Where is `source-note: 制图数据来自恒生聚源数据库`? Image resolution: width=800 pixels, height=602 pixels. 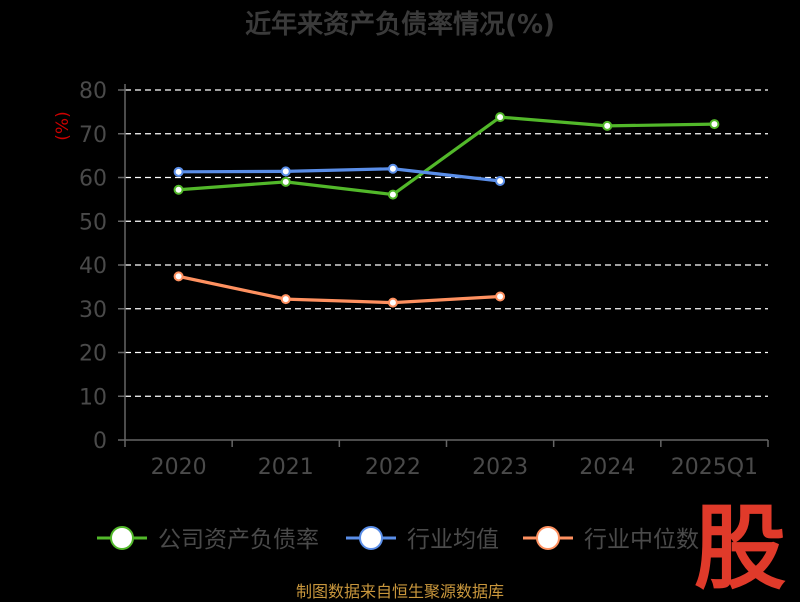 source-note: 制图数据来自恒生聚源数据库 is located at coordinates (399, 591).